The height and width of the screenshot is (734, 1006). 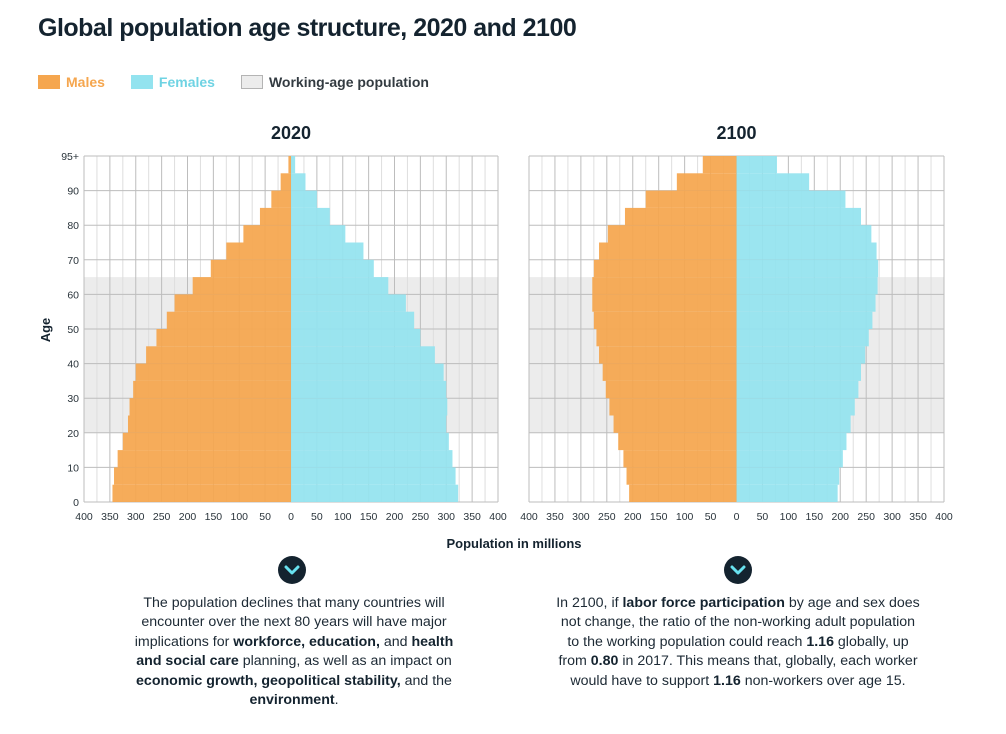 I want to click on legend-item-working-age: Working-age population, so click(x=334, y=82).